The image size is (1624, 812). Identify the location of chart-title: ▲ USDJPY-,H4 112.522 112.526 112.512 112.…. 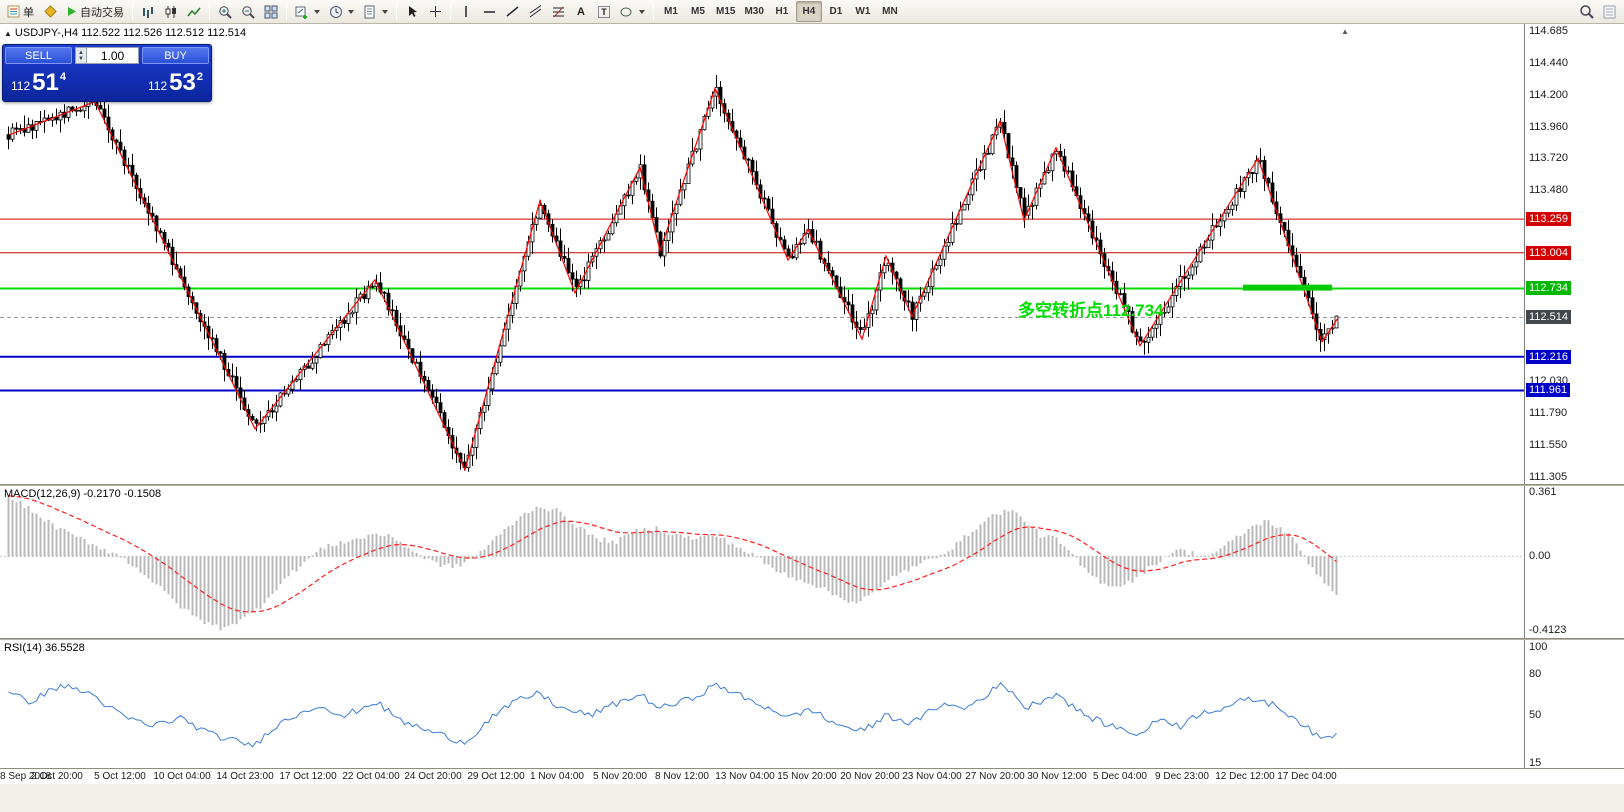
(125, 33).